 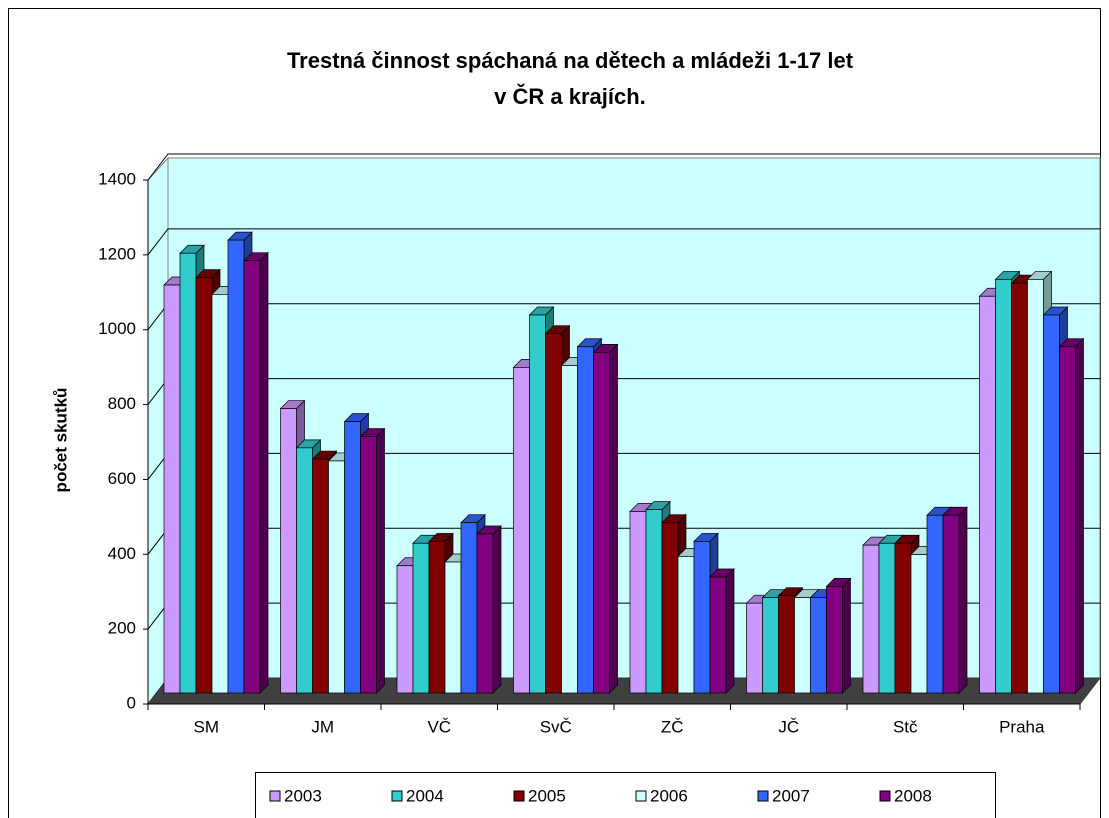 I want to click on legend-label: 2003, so click(x=303, y=795).